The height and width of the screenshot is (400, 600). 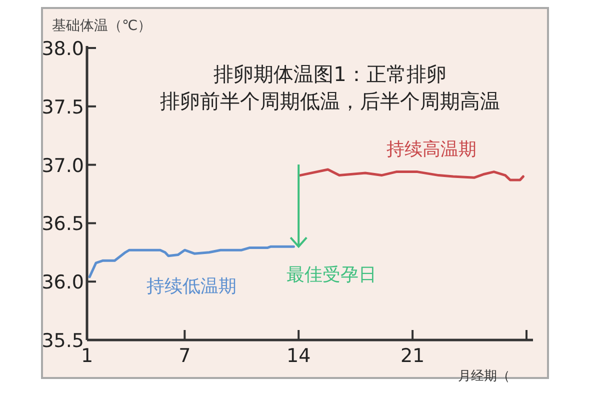 I want to click on line-series, so click(x=411, y=175).